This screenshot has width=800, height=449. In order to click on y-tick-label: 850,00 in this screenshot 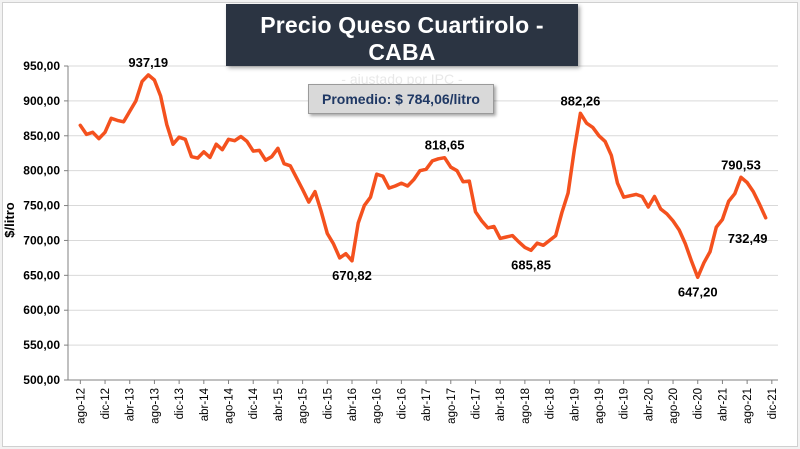, I will do `click(41, 136)`.